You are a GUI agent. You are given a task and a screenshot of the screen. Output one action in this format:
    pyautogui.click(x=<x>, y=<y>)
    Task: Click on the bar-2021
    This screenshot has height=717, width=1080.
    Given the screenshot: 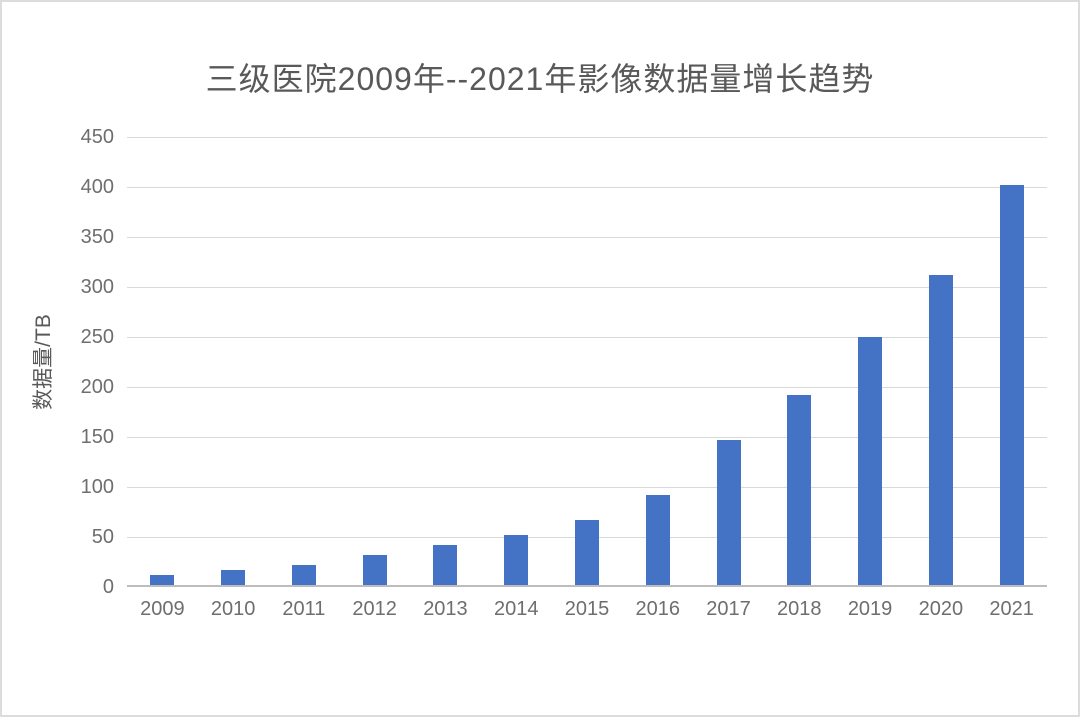 What is the action you would take?
    pyautogui.click(x=1011, y=385)
    